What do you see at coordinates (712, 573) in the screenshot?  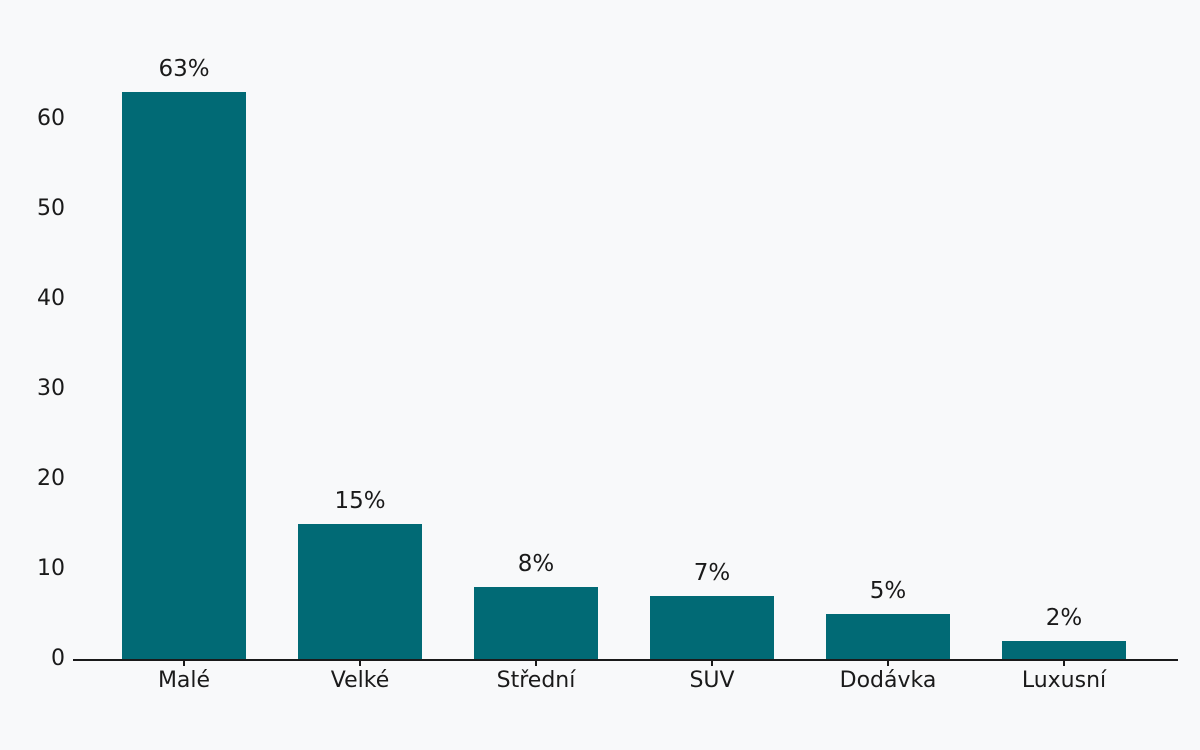 I see `bar-value-label: 7%` at bounding box center [712, 573].